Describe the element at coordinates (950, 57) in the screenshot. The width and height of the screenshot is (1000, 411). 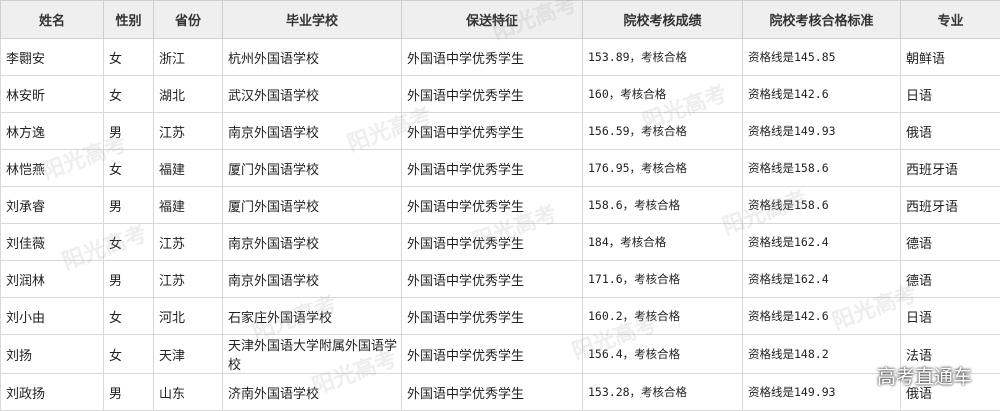
I see `table-cell: 朝鲜语` at that location.